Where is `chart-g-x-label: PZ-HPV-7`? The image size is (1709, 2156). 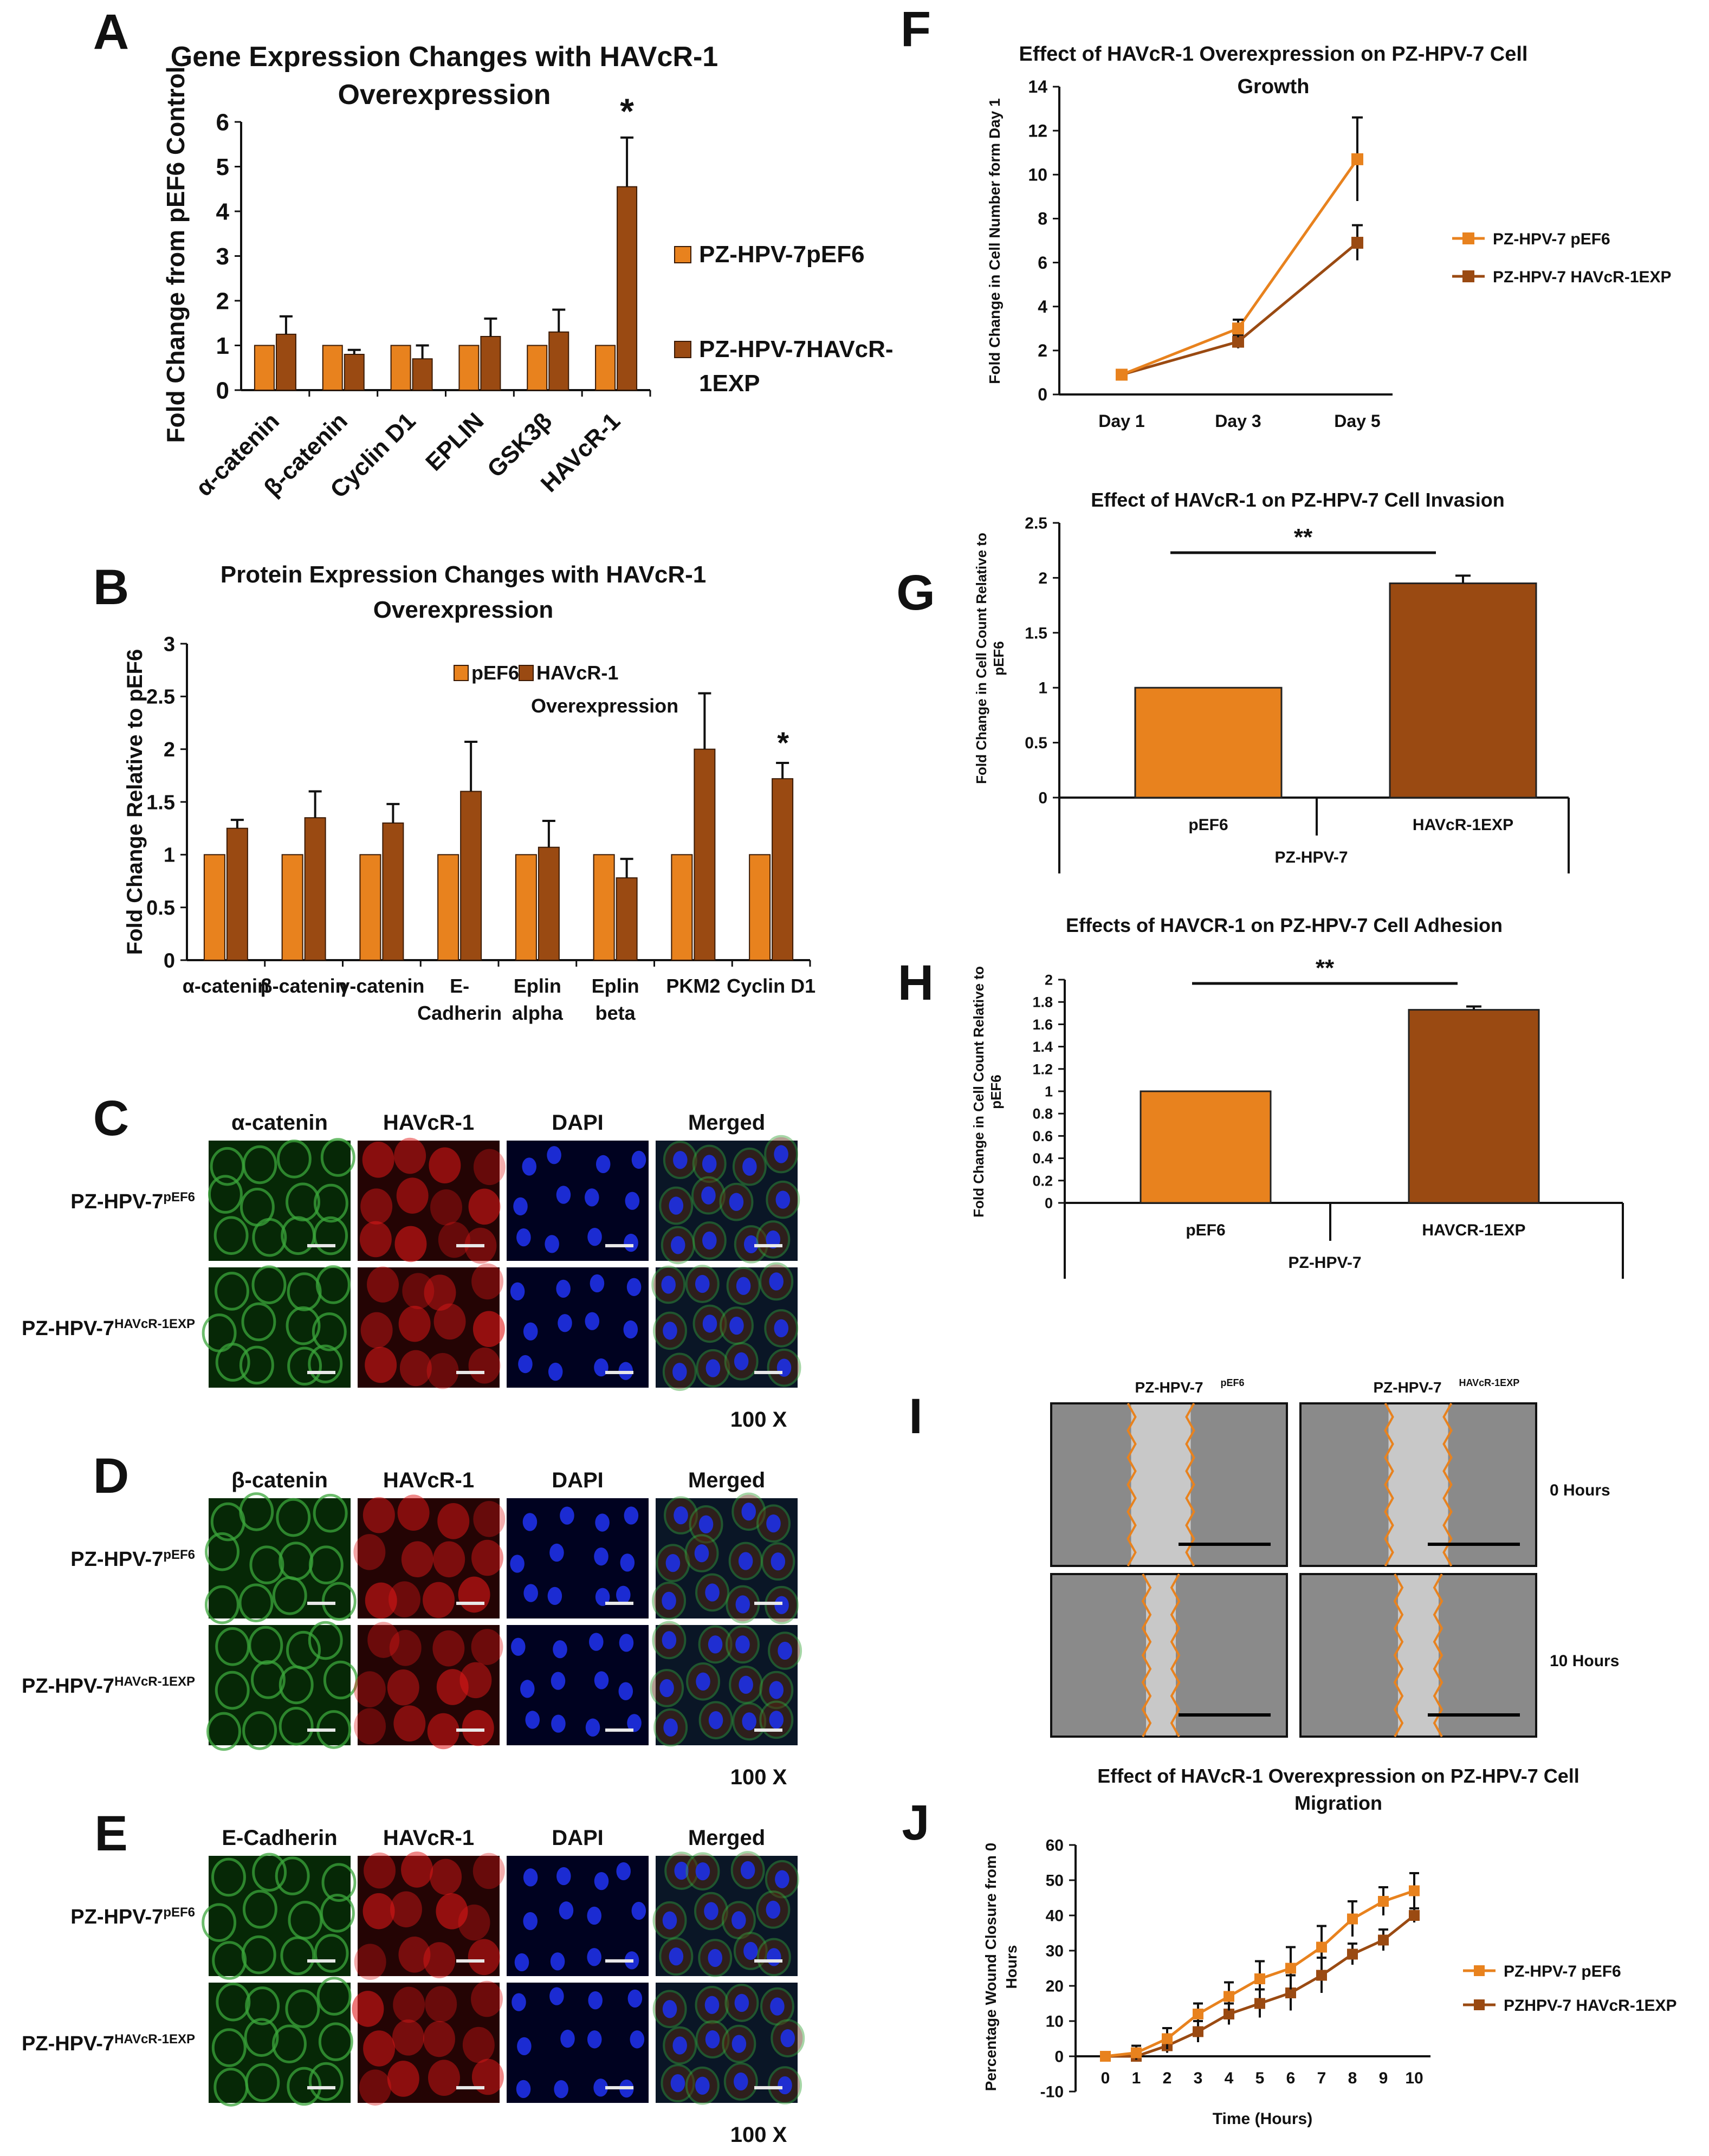
chart-g-x-label: PZ-HPV-7 is located at coordinates (1311, 858).